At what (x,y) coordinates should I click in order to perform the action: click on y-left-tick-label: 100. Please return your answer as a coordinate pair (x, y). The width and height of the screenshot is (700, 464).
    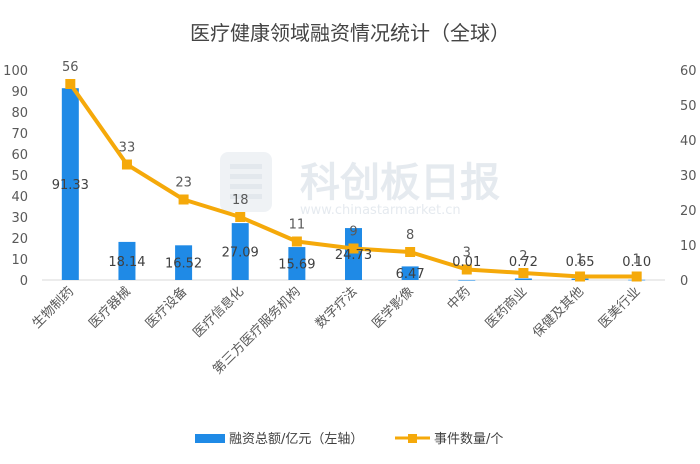
    Looking at the image, I should click on (15, 71).